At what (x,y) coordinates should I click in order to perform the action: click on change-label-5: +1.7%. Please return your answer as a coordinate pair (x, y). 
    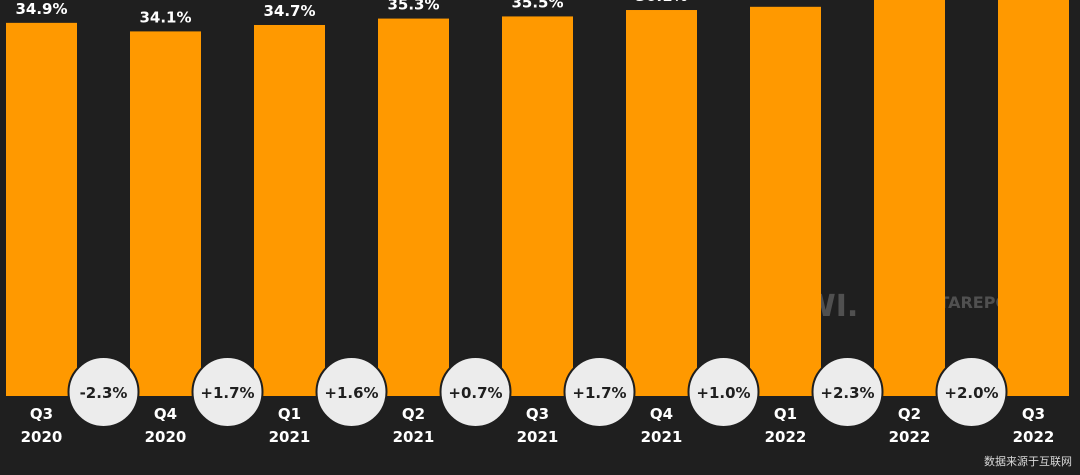
    Looking at the image, I should click on (599, 393).